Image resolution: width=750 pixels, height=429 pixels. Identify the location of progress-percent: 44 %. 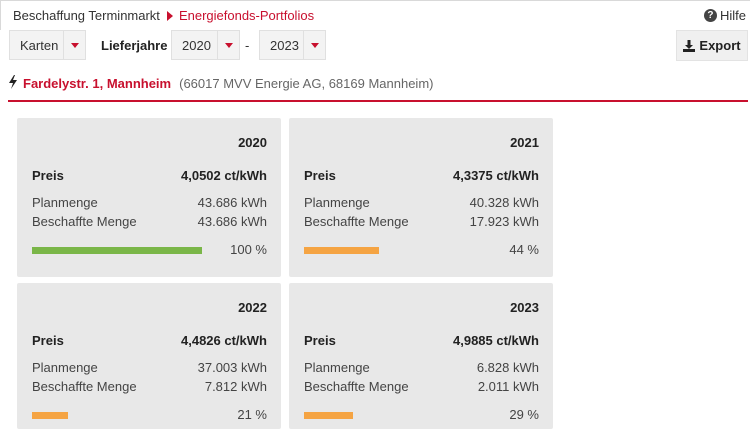
(524, 249).